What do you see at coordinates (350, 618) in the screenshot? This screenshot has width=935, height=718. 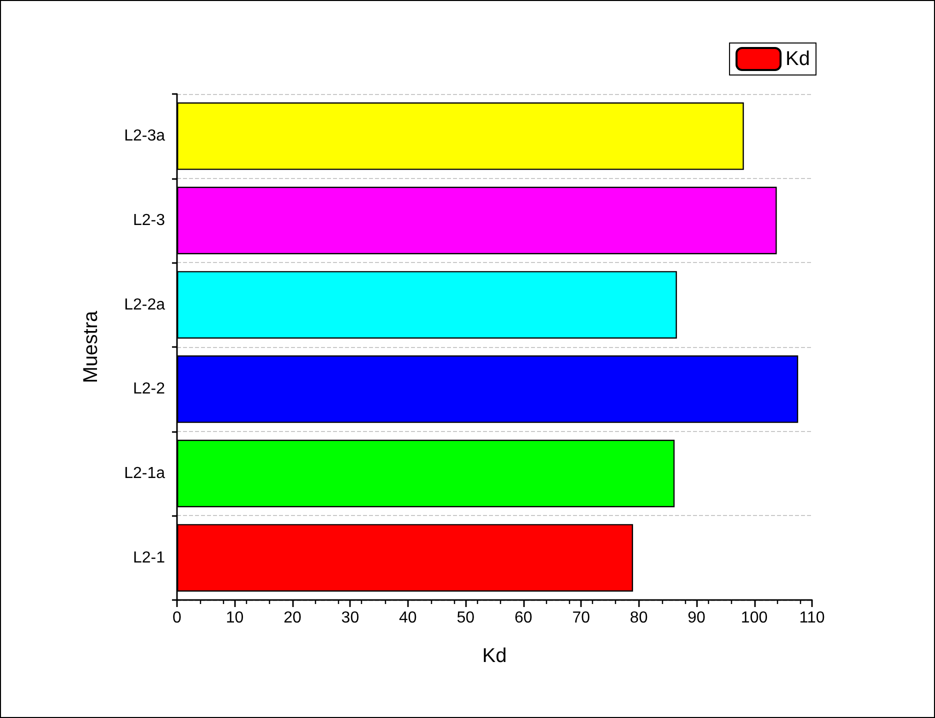 I see `x-tick-label: 30` at bounding box center [350, 618].